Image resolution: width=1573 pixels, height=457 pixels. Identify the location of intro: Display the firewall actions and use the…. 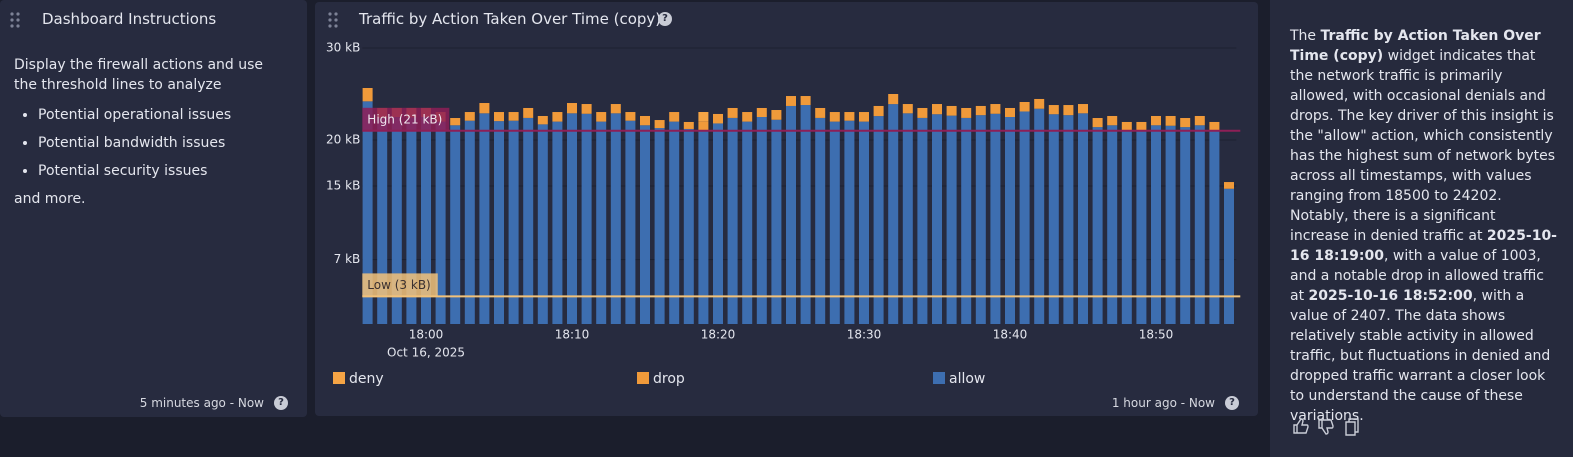
(139, 75).